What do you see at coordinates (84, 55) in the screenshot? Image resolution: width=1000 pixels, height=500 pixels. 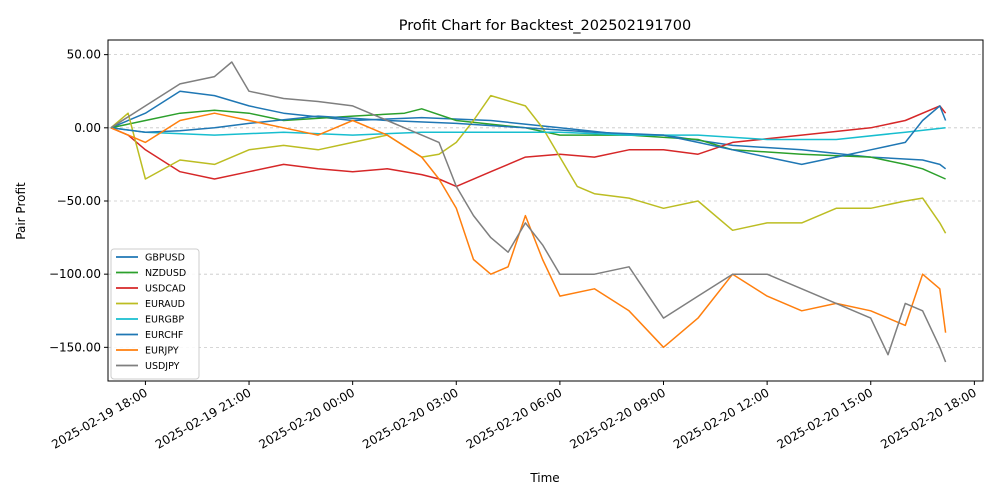 I see `y-tick-label: 50.00` at bounding box center [84, 55].